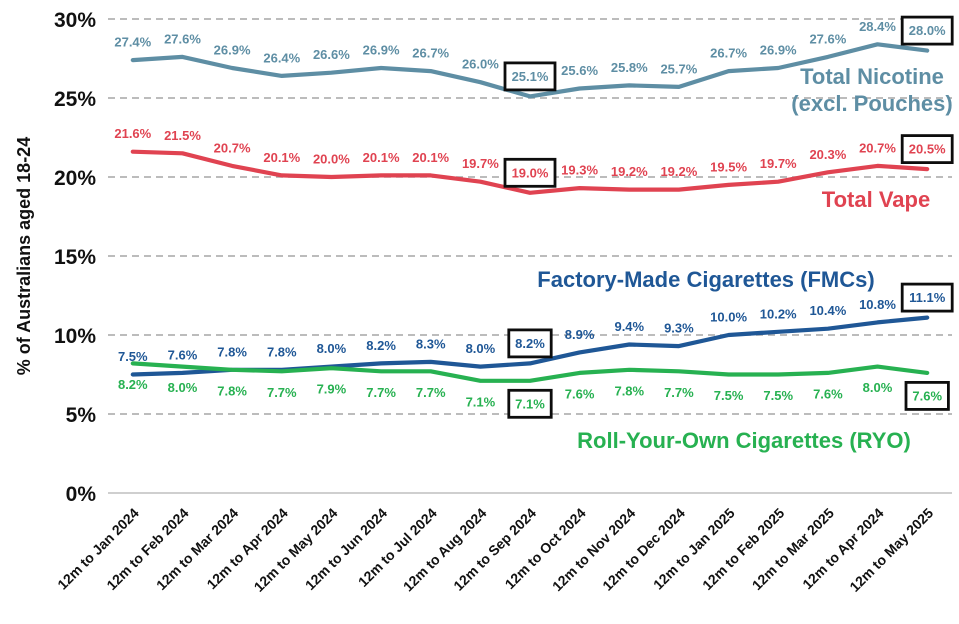 Image resolution: width=959 pixels, height=624 pixels. What do you see at coordinates (431, 343) in the screenshot?
I see `data-label-fmc: 8.3%` at bounding box center [431, 343].